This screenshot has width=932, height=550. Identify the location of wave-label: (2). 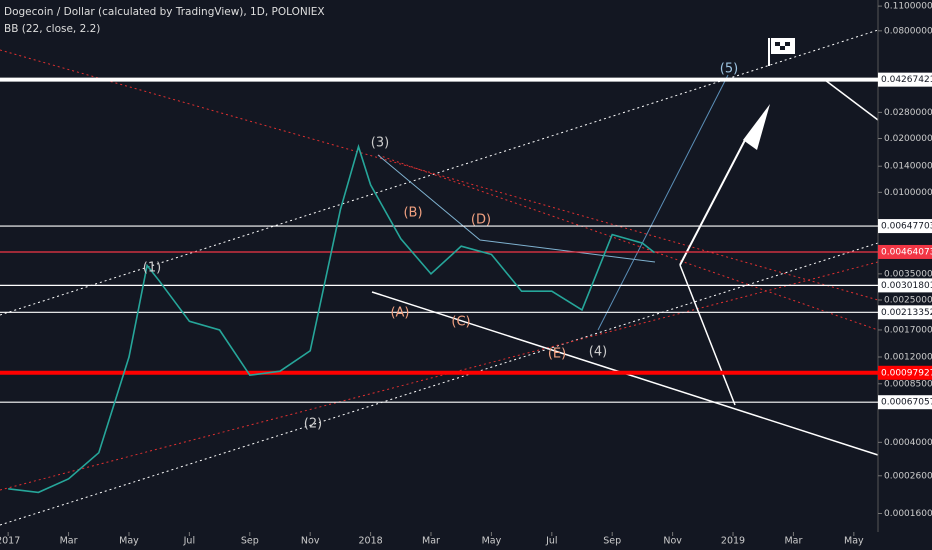
(313, 424).